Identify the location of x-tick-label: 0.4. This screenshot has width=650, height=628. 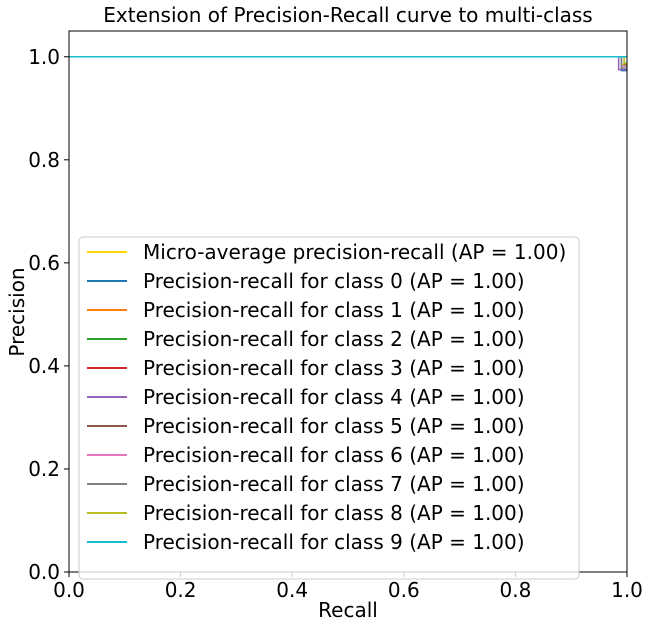
(292, 590).